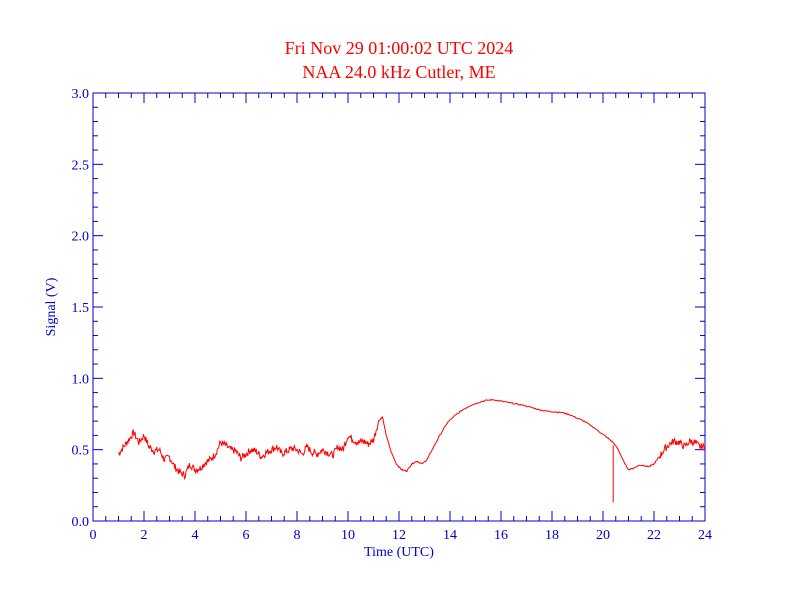 This screenshot has width=792, height=612. Describe the element at coordinates (93, 535) in the screenshot. I see `x-tick-label: 0` at that location.